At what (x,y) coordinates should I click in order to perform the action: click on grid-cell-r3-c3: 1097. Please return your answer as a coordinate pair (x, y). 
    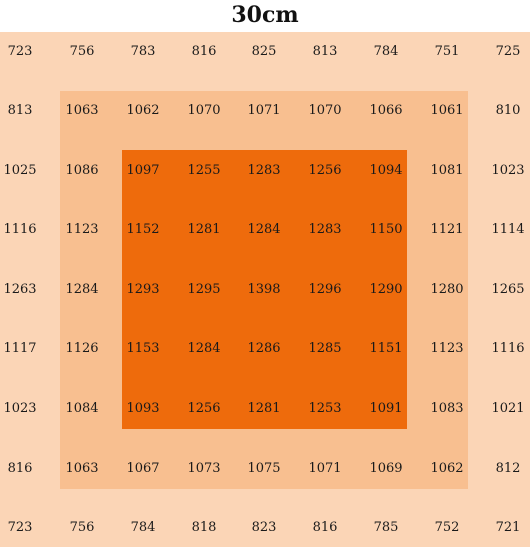
    Looking at the image, I should click on (143, 170).